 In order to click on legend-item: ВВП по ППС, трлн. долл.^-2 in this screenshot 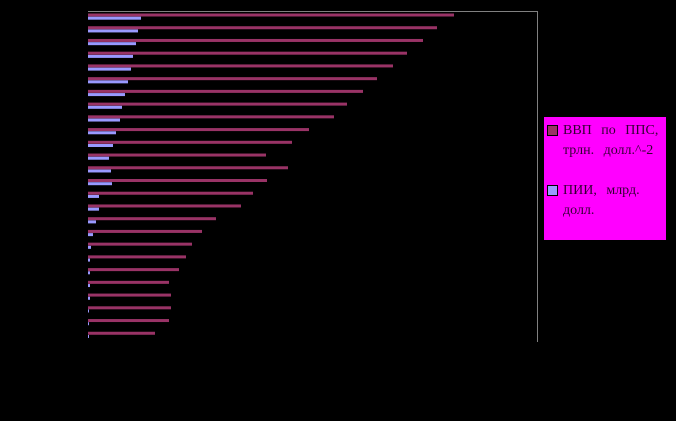, I will do `click(605, 141)`.